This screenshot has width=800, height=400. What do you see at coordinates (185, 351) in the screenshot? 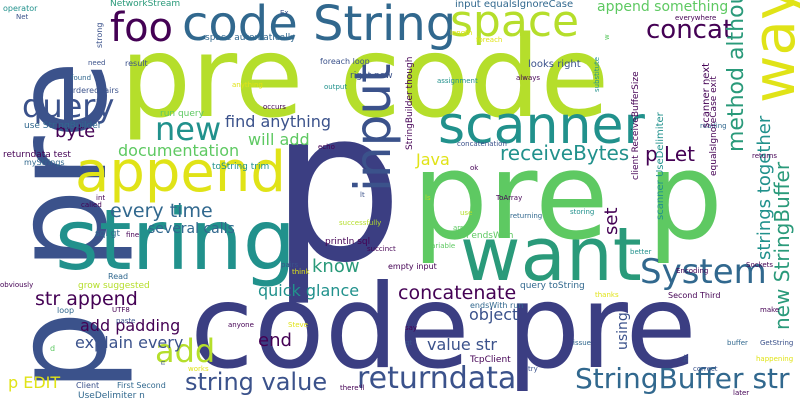
I see `word: add` at bounding box center [185, 351].